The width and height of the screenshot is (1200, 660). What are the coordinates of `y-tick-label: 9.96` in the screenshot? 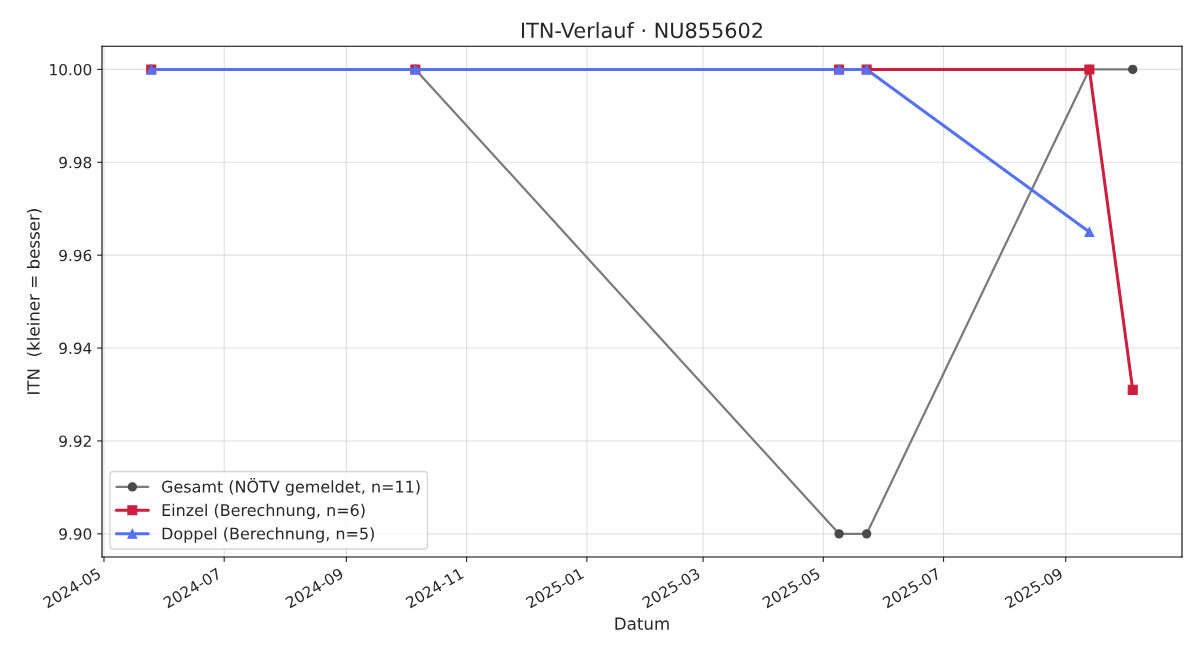 It's located at (75, 255).